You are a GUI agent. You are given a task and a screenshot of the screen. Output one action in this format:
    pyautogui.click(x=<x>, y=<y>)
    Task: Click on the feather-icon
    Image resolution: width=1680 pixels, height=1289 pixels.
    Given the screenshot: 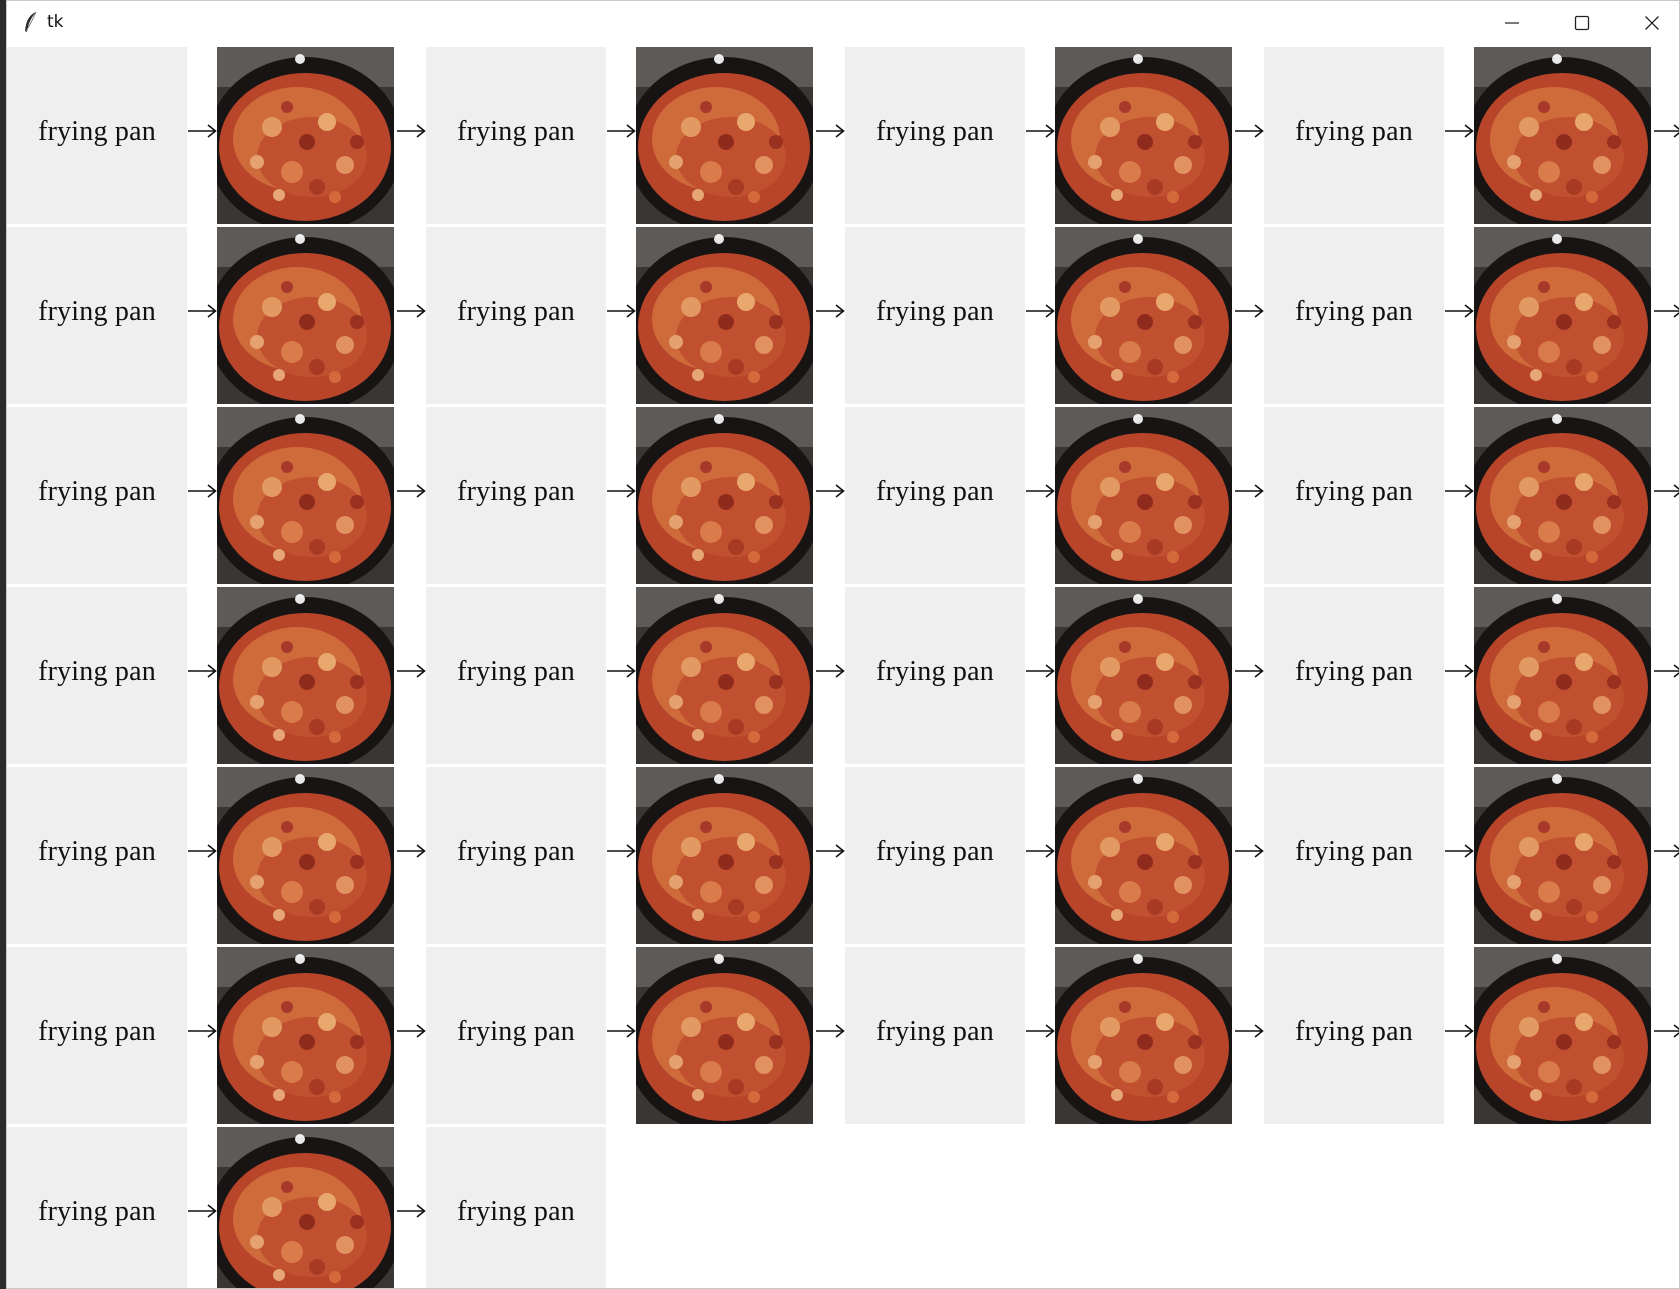 What is the action you would take?
    pyautogui.click(x=31, y=21)
    